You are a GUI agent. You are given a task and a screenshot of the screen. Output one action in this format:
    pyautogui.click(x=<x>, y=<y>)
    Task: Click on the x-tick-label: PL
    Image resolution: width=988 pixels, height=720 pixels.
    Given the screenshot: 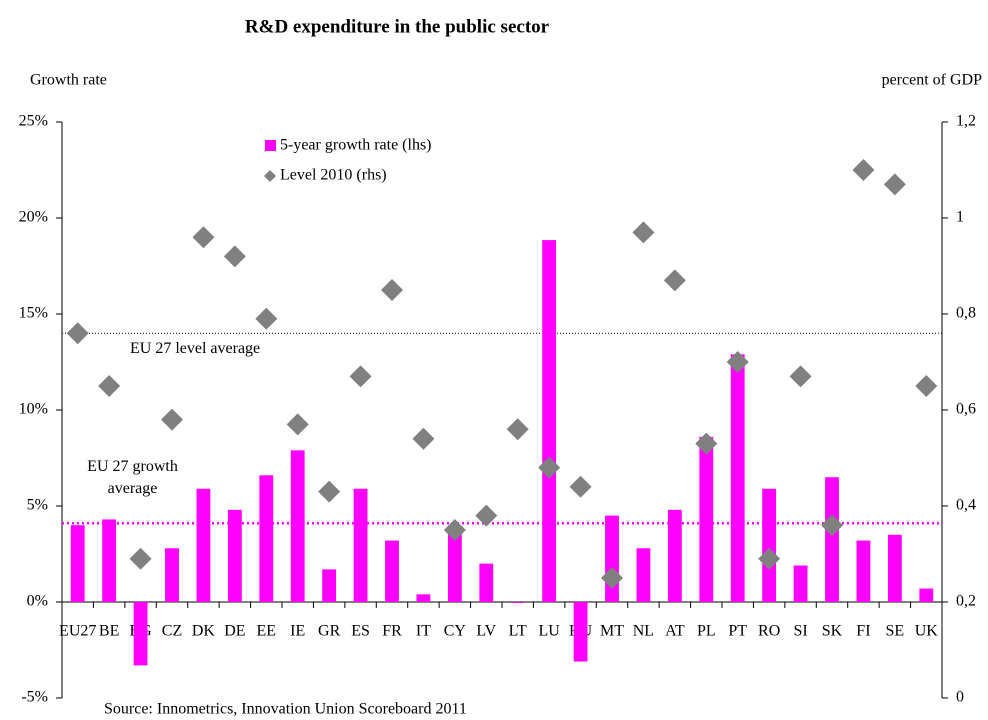 What is the action you would take?
    pyautogui.click(x=706, y=631)
    